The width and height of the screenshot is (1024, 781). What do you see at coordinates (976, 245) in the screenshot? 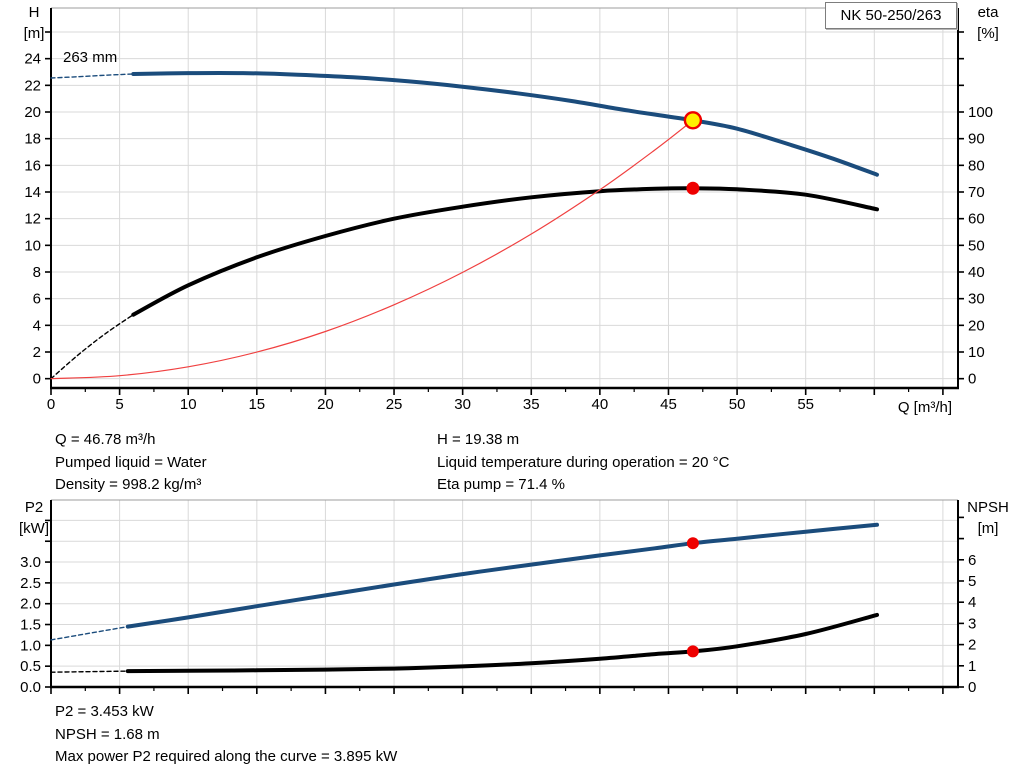
I see `right-axis-tick-label: 50` at bounding box center [976, 245].